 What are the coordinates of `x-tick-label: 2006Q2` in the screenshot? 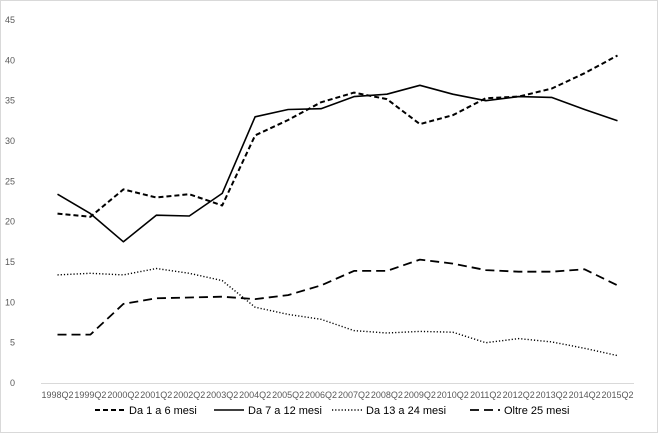 It's located at (321, 395).